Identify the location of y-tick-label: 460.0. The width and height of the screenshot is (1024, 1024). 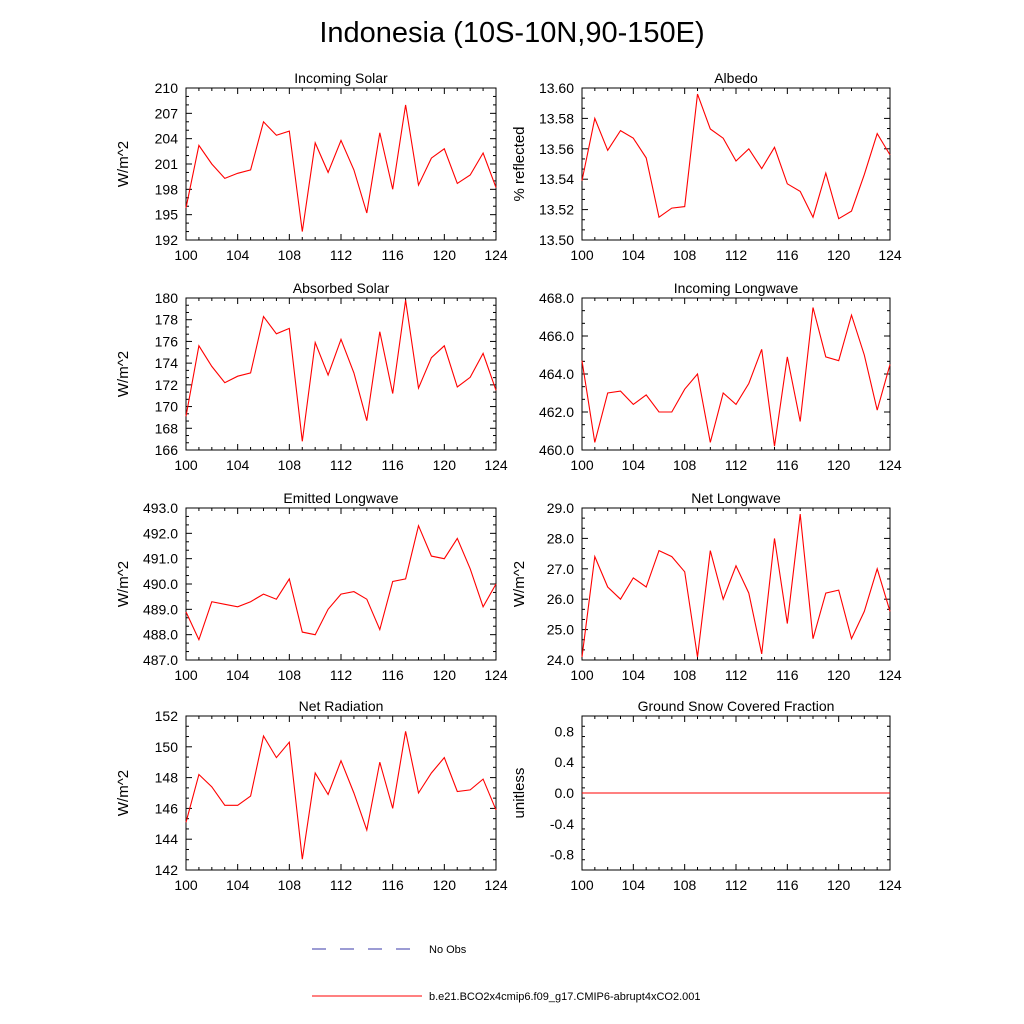
(556, 450).